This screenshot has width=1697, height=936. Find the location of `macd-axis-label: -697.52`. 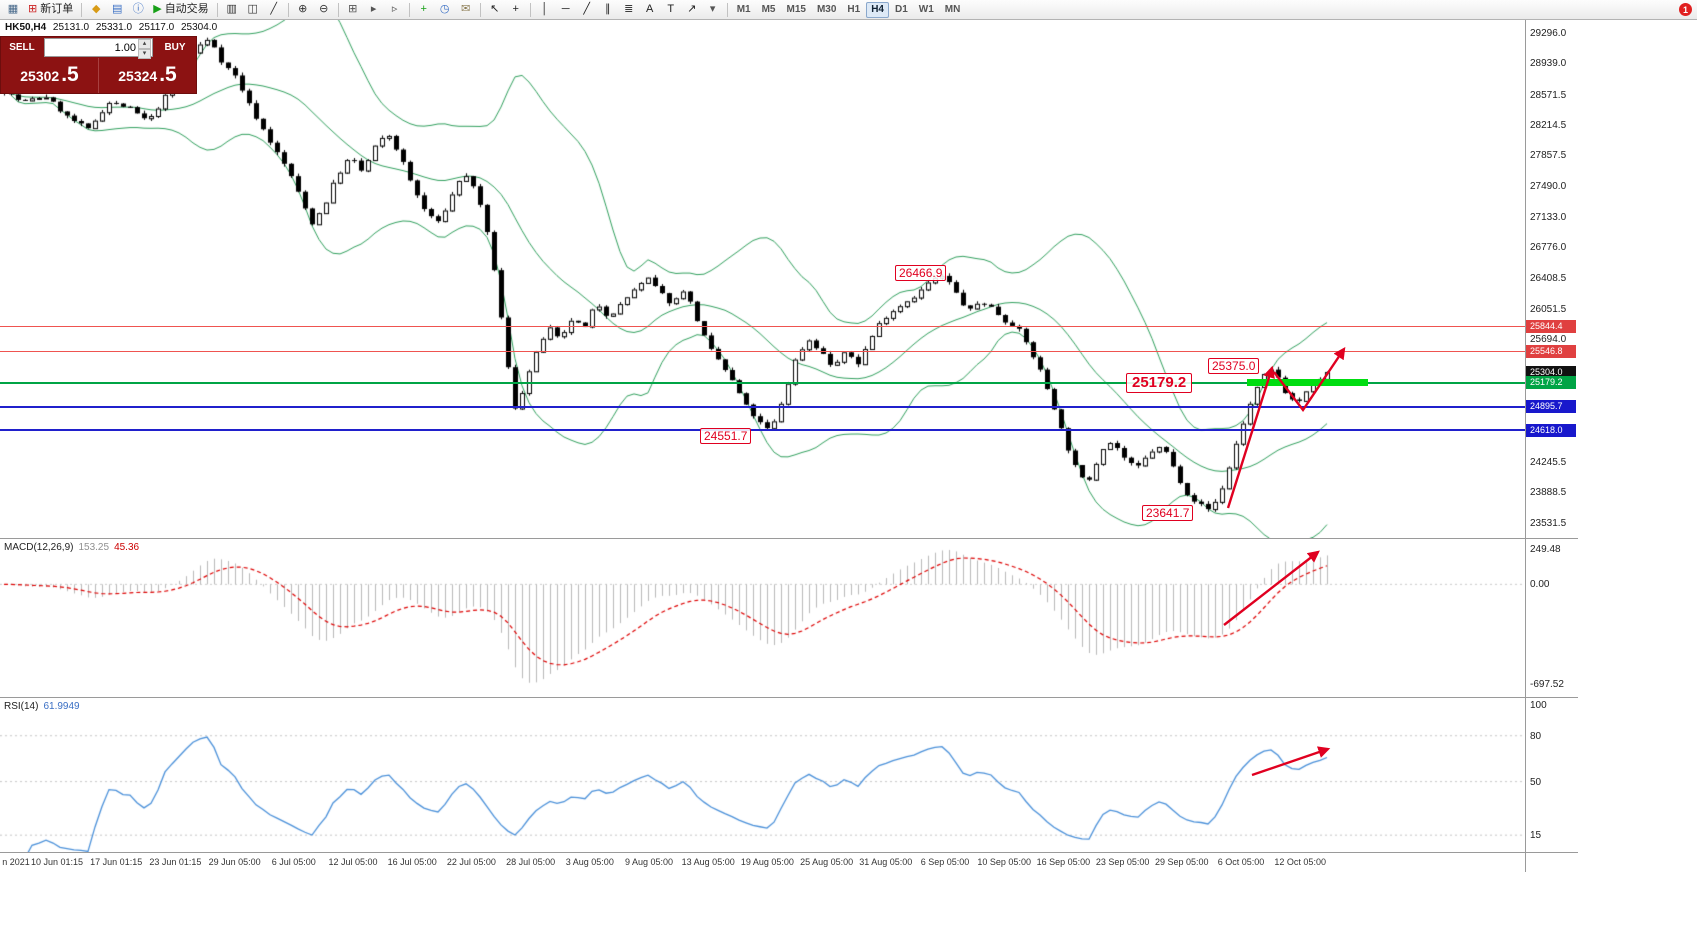

macd-axis-label: -697.52 is located at coordinates (1547, 684).